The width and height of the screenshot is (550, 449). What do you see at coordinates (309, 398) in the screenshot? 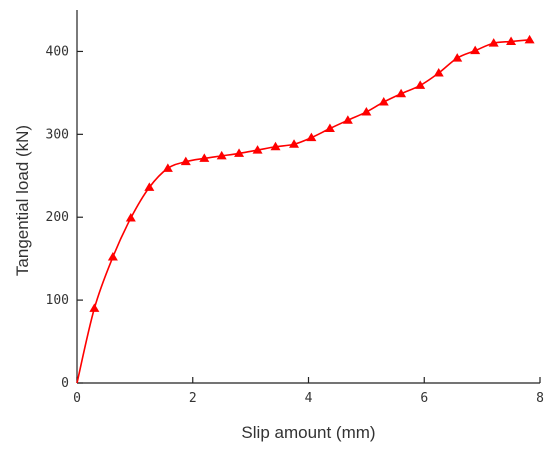
I see `x-tick-label: 4` at bounding box center [309, 398].